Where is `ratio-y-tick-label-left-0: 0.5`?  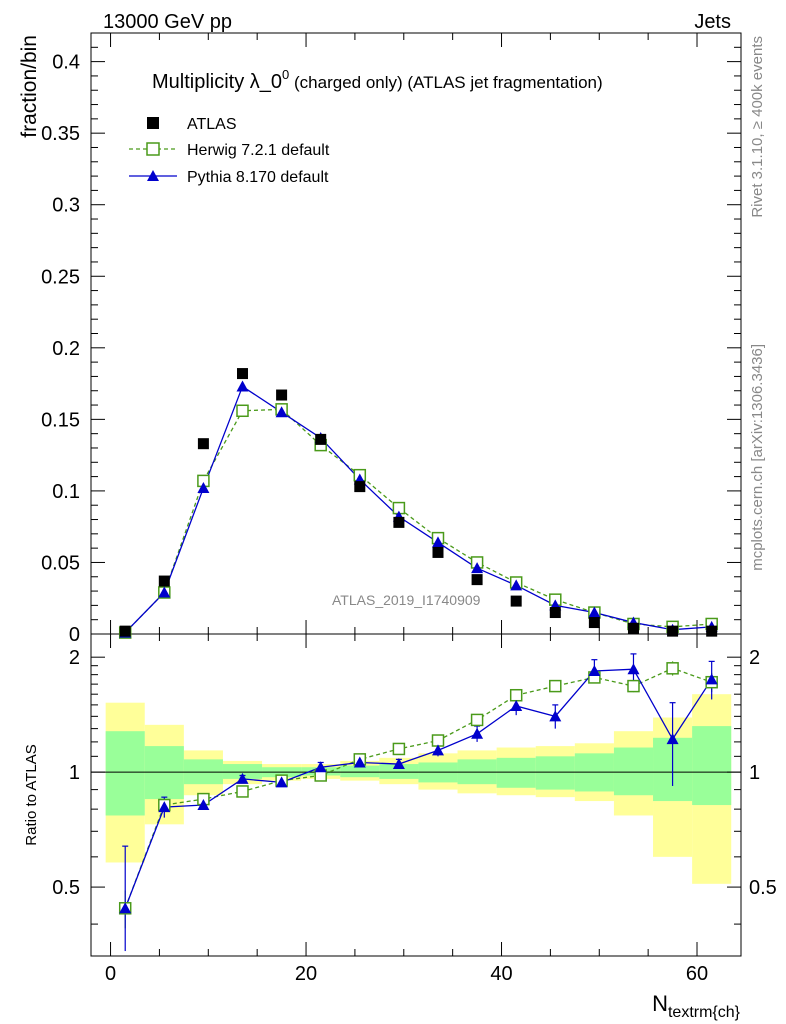
ratio-y-tick-label-left-0: 0.5 is located at coordinates (66, 888).